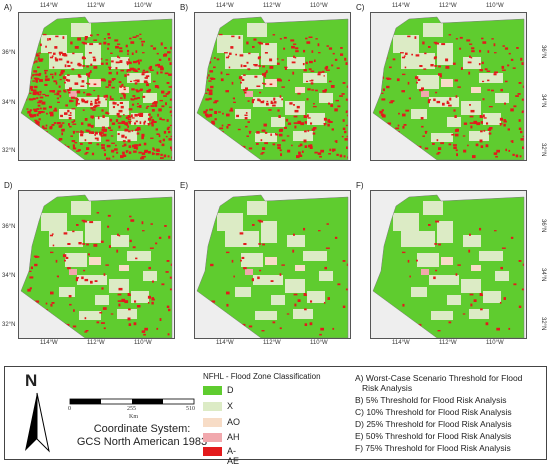 Image resolution: width=550 pixels, height=466 pixels. I want to click on coordinate-system-line: GCS North American 1983, so click(142, 442).